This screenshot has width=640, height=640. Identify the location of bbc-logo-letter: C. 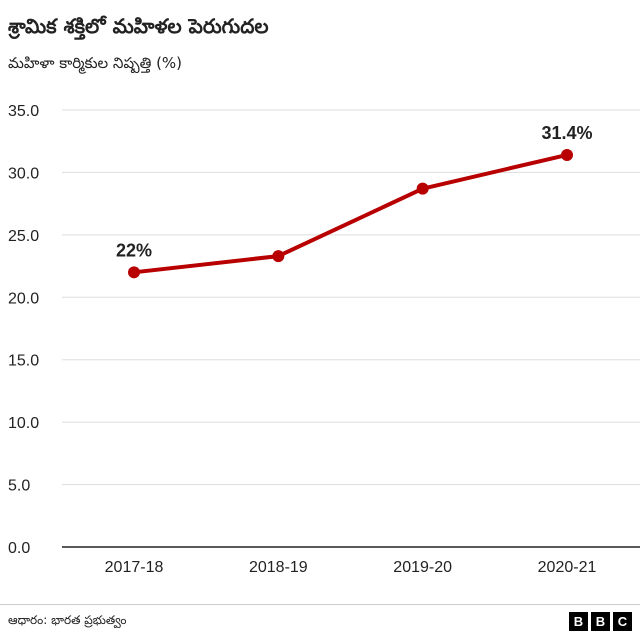
(622, 621).